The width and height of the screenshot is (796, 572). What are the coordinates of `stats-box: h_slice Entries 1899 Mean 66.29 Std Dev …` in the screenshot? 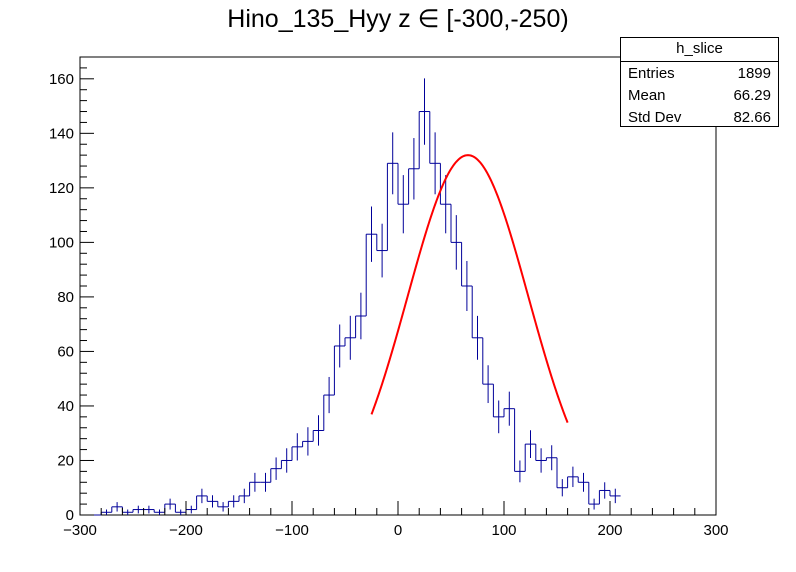 It's located at (699, 82).